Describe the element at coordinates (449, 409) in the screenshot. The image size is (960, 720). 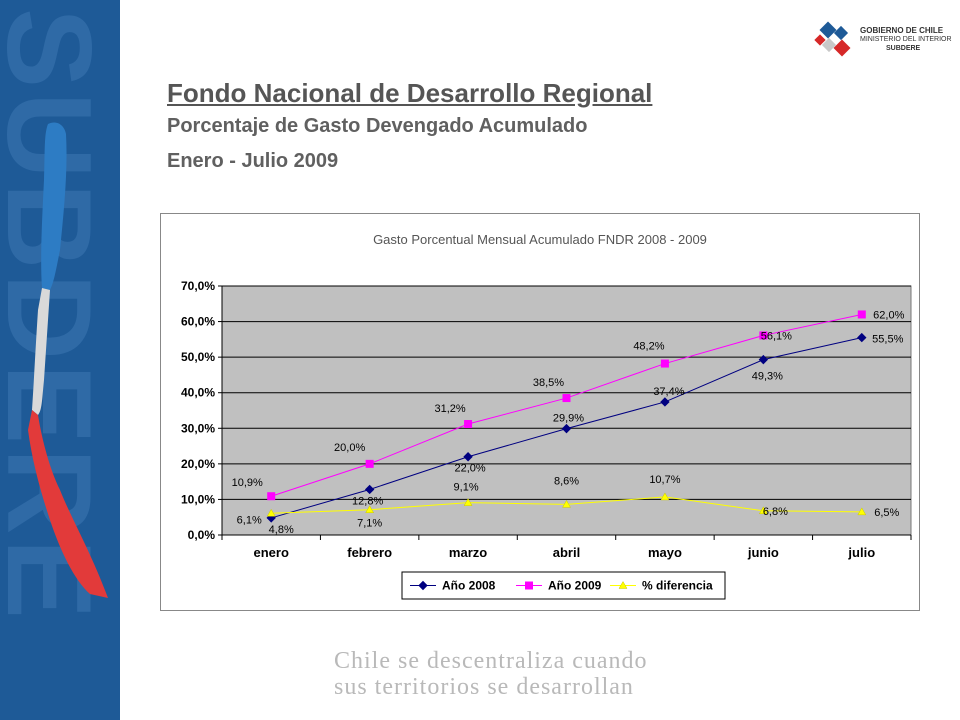
I see `data-label-2009: 31,2%` at that location.